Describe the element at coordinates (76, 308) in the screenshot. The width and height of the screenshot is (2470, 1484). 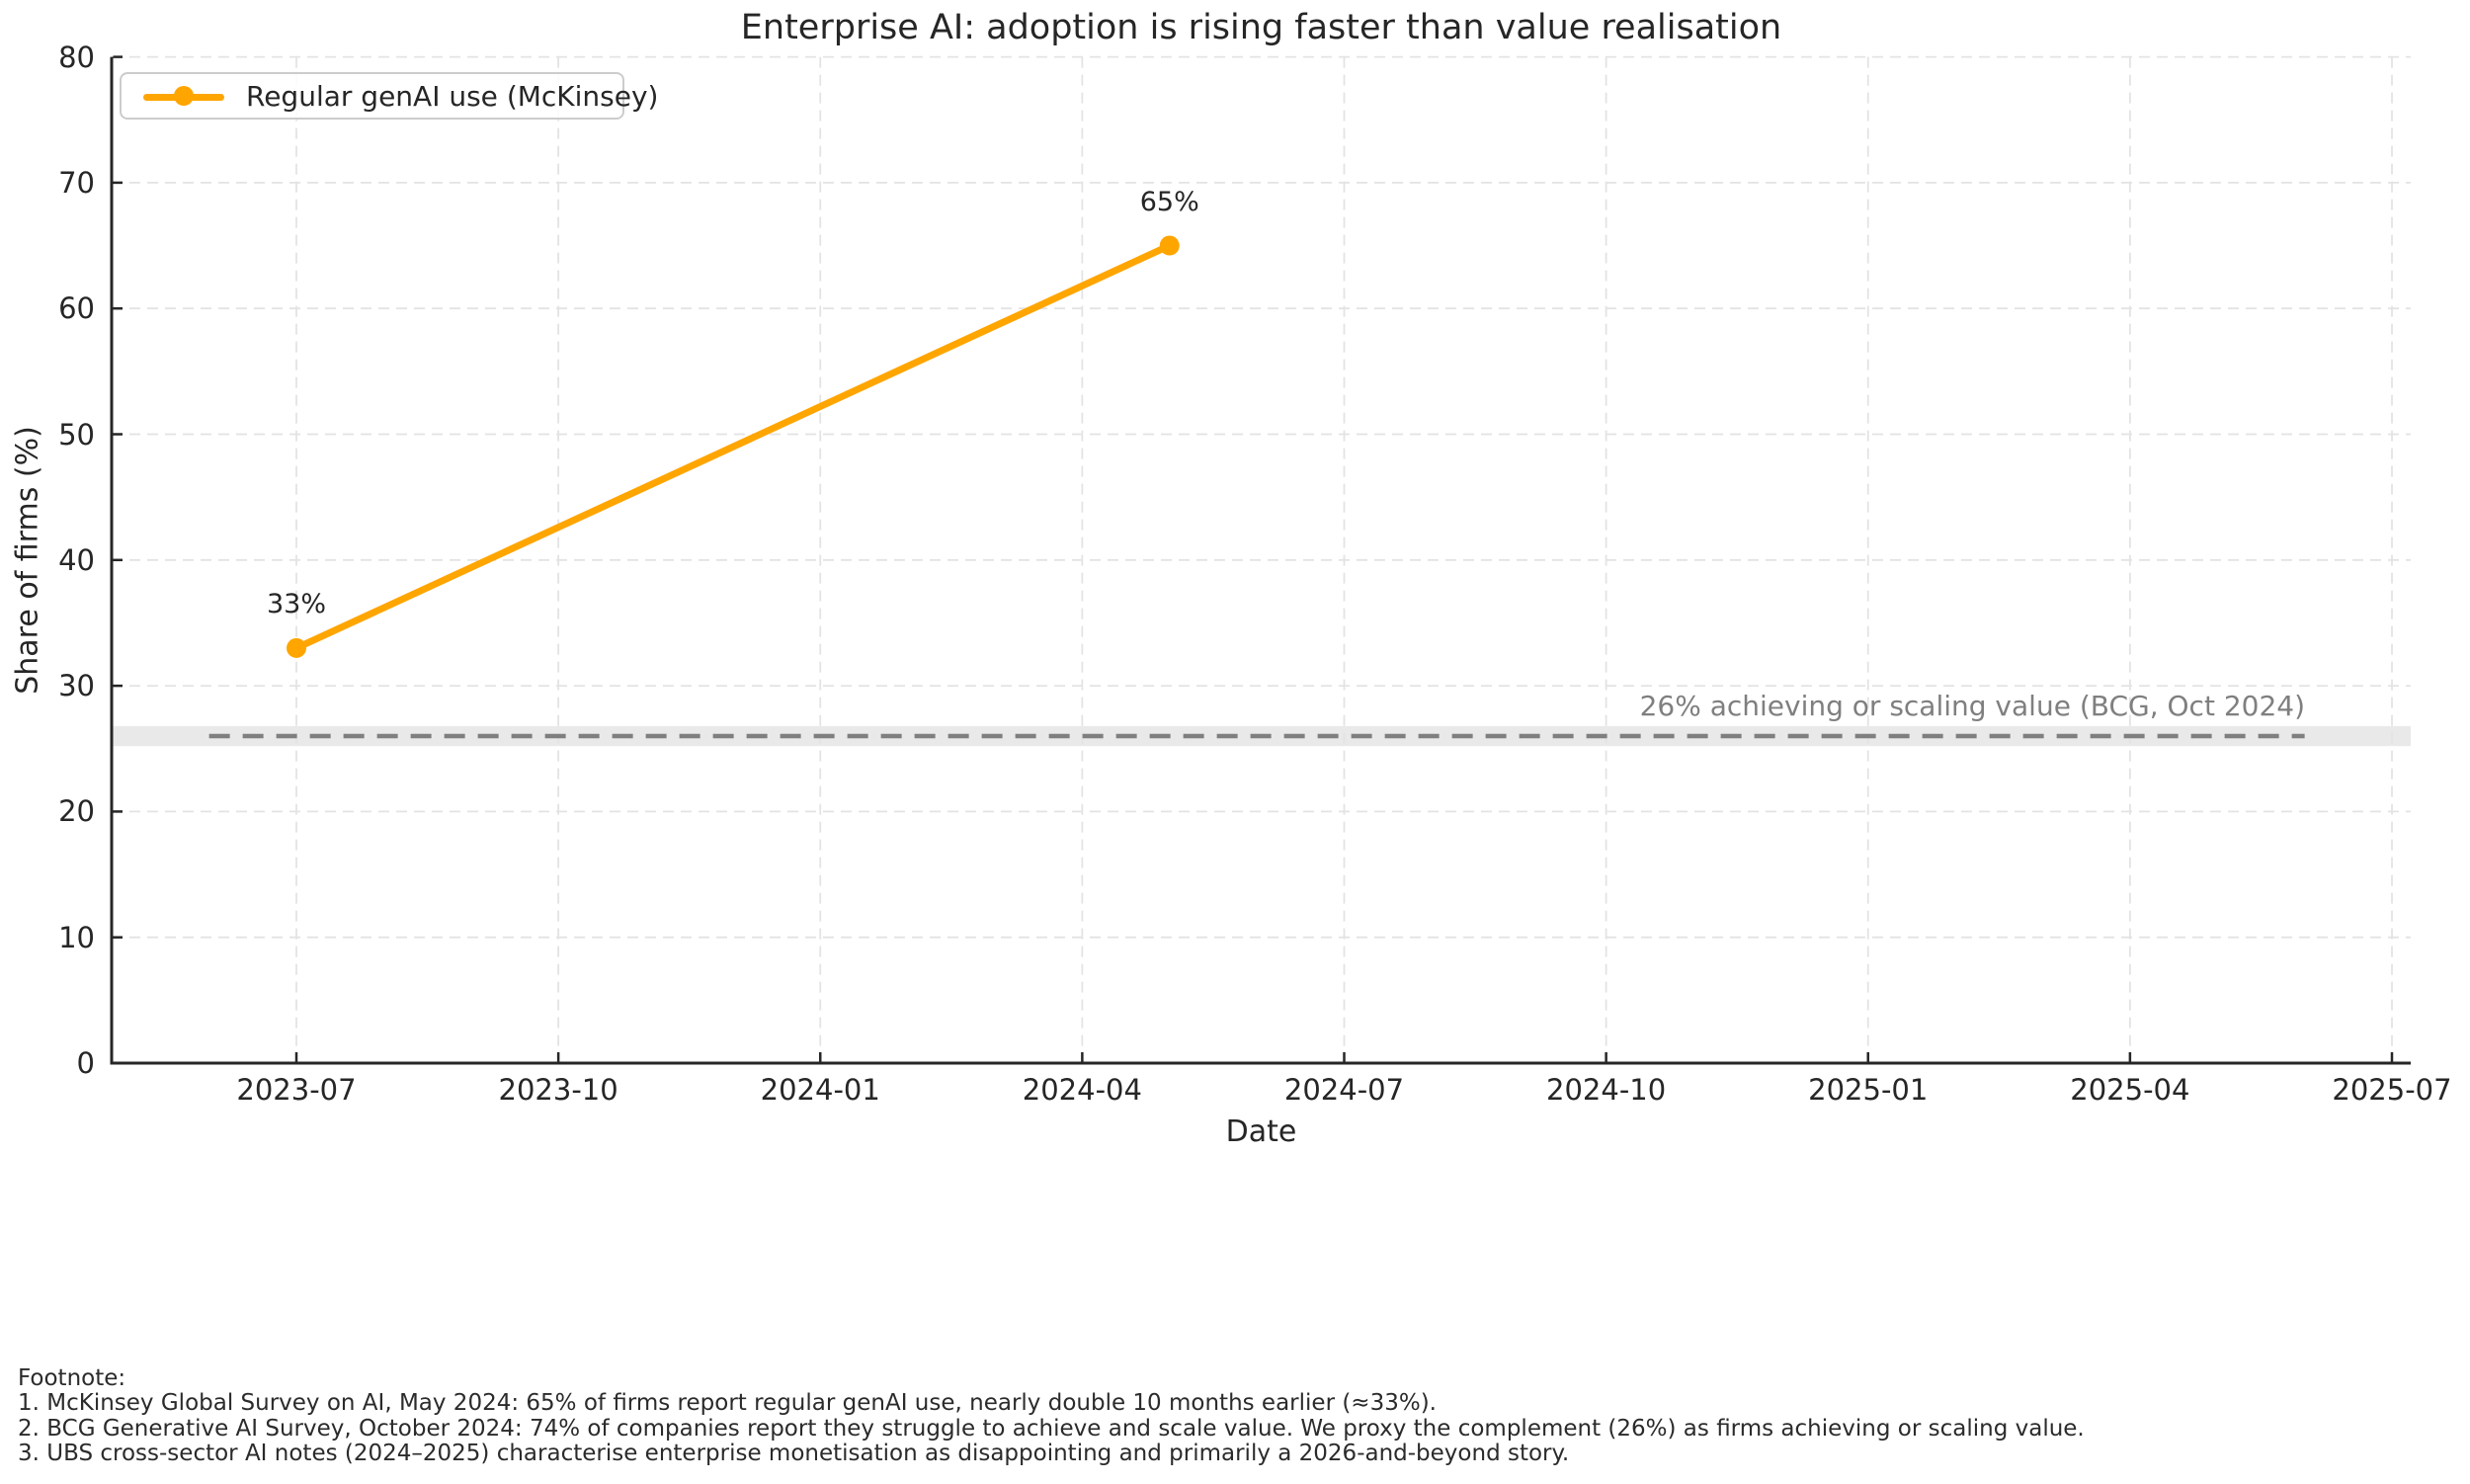
I see `y-tick-label: 60` at that location.